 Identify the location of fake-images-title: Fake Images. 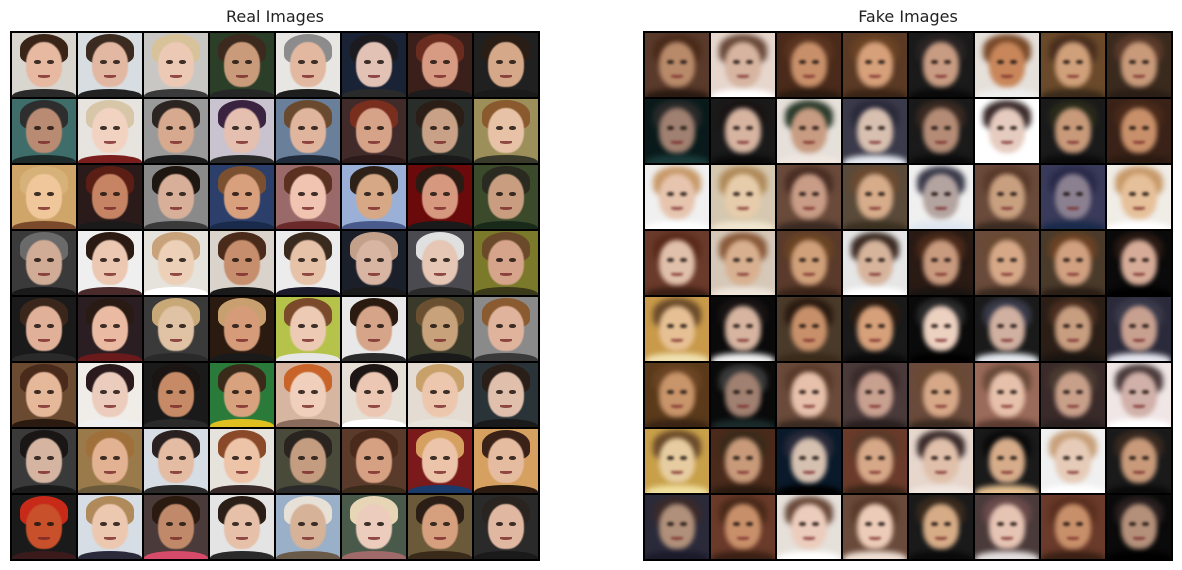
(908, 16).